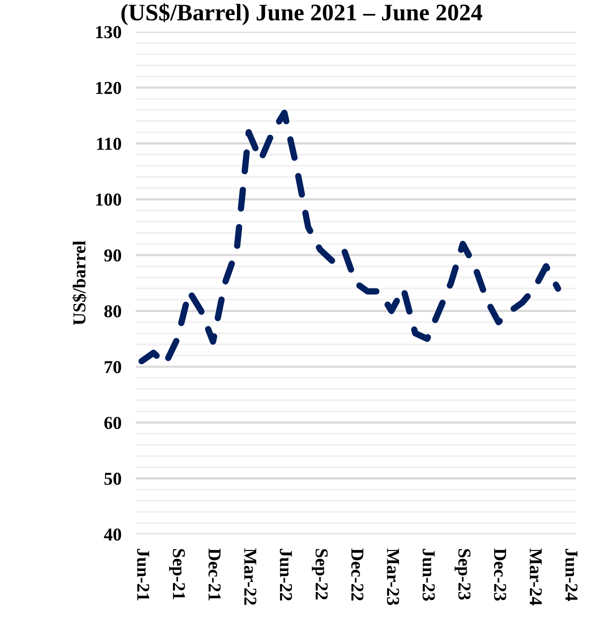 This screenshot has width=603, height=636. I want to click on x-tick-label: Mar-23, so click(393, 576).